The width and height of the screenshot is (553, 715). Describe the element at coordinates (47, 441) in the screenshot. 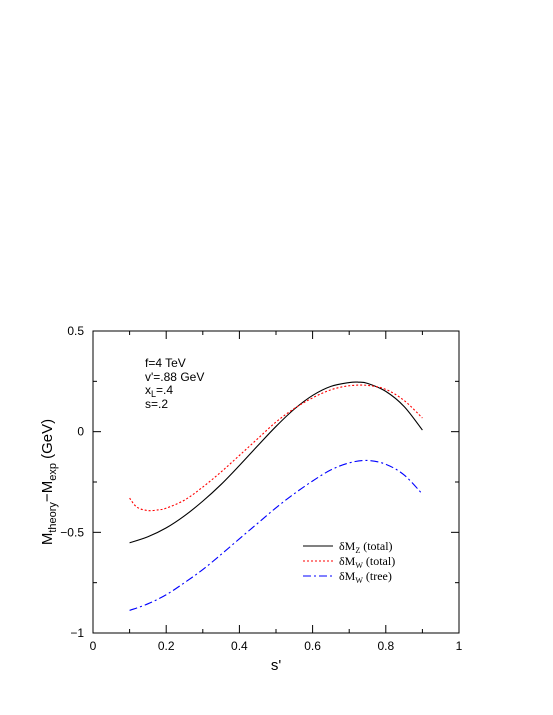

I see `y-axis-title-unit: (GeV)` at that location.